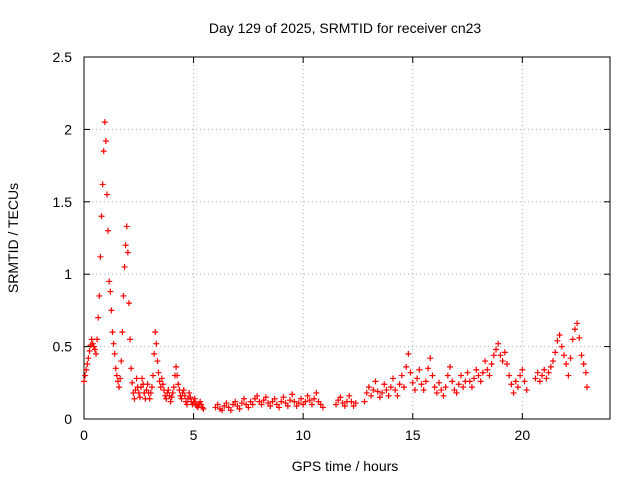 Image resolution: width=640 pixels, height=480 pixels. I want to click on x-axis-label: GPS time / hours, so click(345, 466).